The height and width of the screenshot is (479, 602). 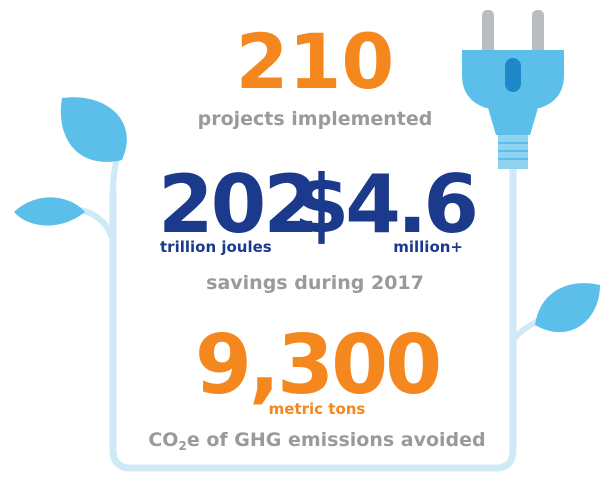 What do you see at coordinates (315, 119) in the screenshot?
I see `projects-label: projects implemented` at bounding box center [315, 119].